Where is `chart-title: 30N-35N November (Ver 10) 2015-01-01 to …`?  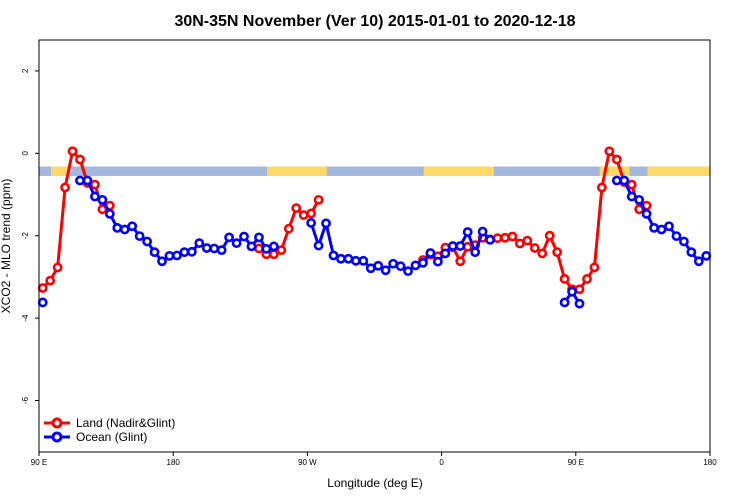
chart-title: 30N-35N November (Ver 10) 2015-01-01 to … is located at coordinates (374, 21).